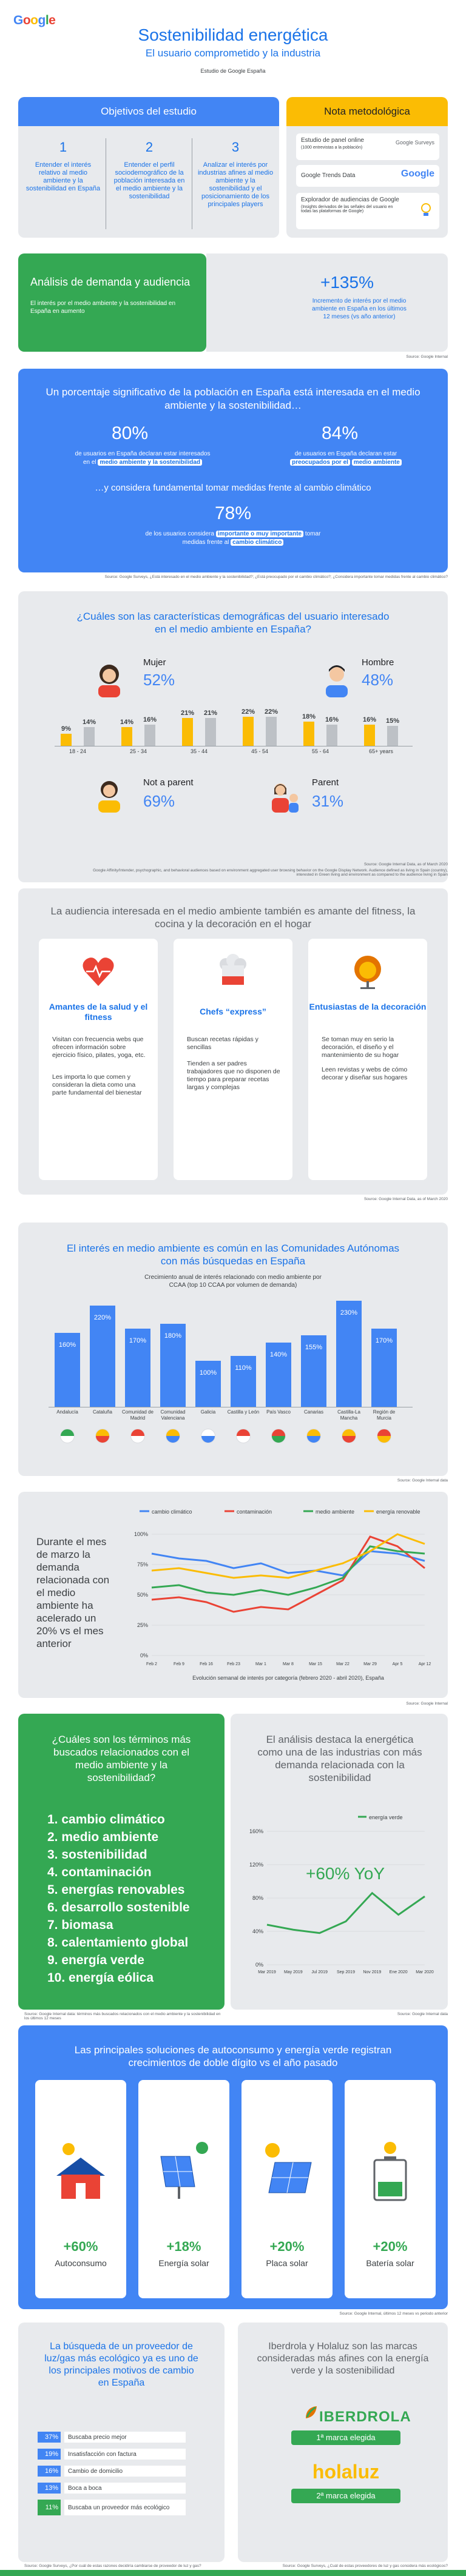 The image size is (466, 2576). Describe the element at coordinates (102, 1412) in the screenshot. I see `ccaa-tick-label: Cataluña` at that location.